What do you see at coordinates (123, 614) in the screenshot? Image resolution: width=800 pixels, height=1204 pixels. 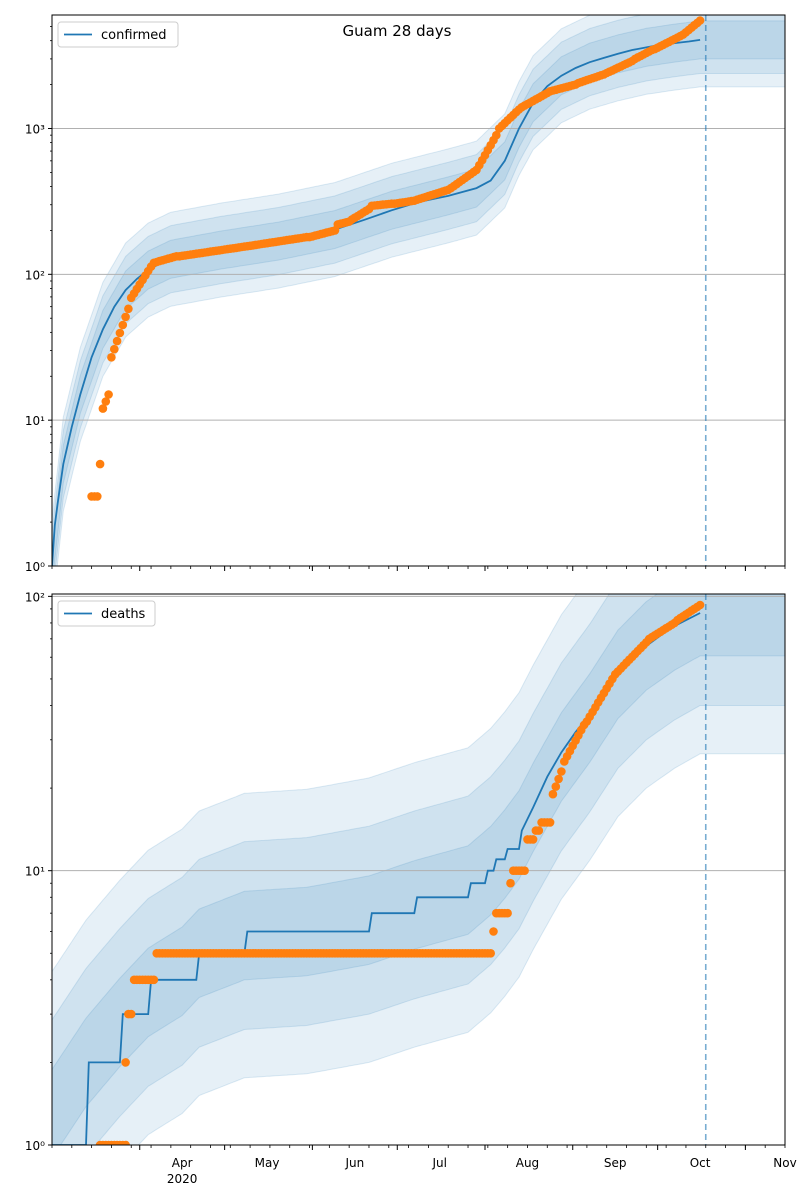 I see `legend-label: deaths` at bounding box center [123, 614].